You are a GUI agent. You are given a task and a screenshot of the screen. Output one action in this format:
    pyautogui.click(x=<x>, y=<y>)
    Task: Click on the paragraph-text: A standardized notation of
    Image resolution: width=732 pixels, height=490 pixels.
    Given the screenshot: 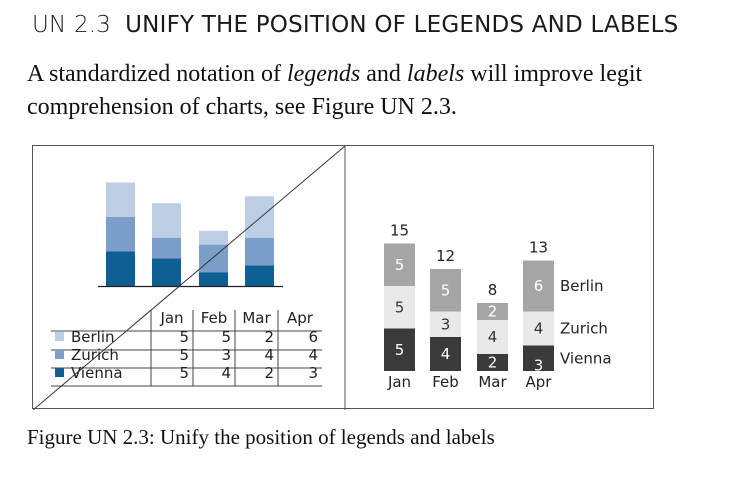 What is the action you would take?
    pyautogui.click(x=157, y=74)
    